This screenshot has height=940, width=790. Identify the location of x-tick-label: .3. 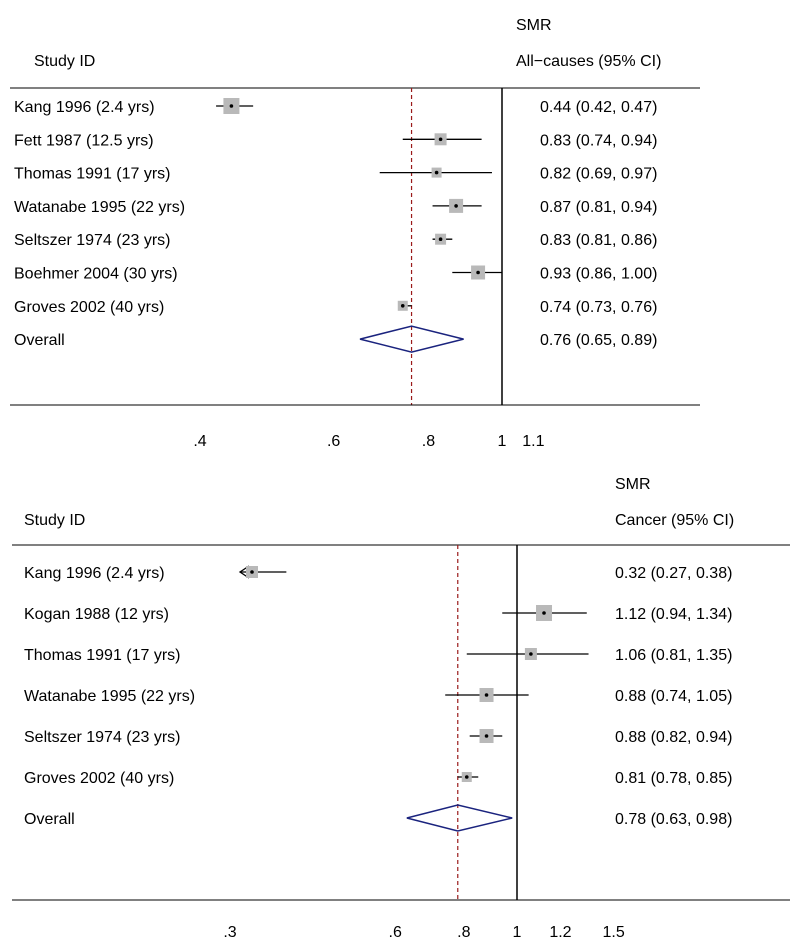
(229, 932).